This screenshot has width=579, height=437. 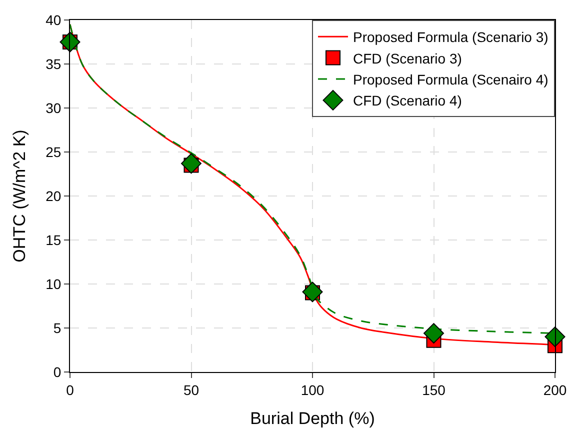 I want to click on legend-label: CFD (Scenario 3), so click(x=407, y=58).